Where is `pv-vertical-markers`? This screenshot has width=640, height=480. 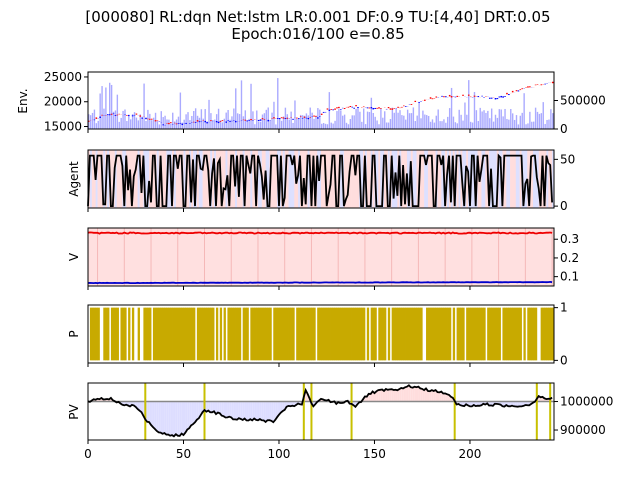 pv-vertical-markers is located at coordinates (348, 411).